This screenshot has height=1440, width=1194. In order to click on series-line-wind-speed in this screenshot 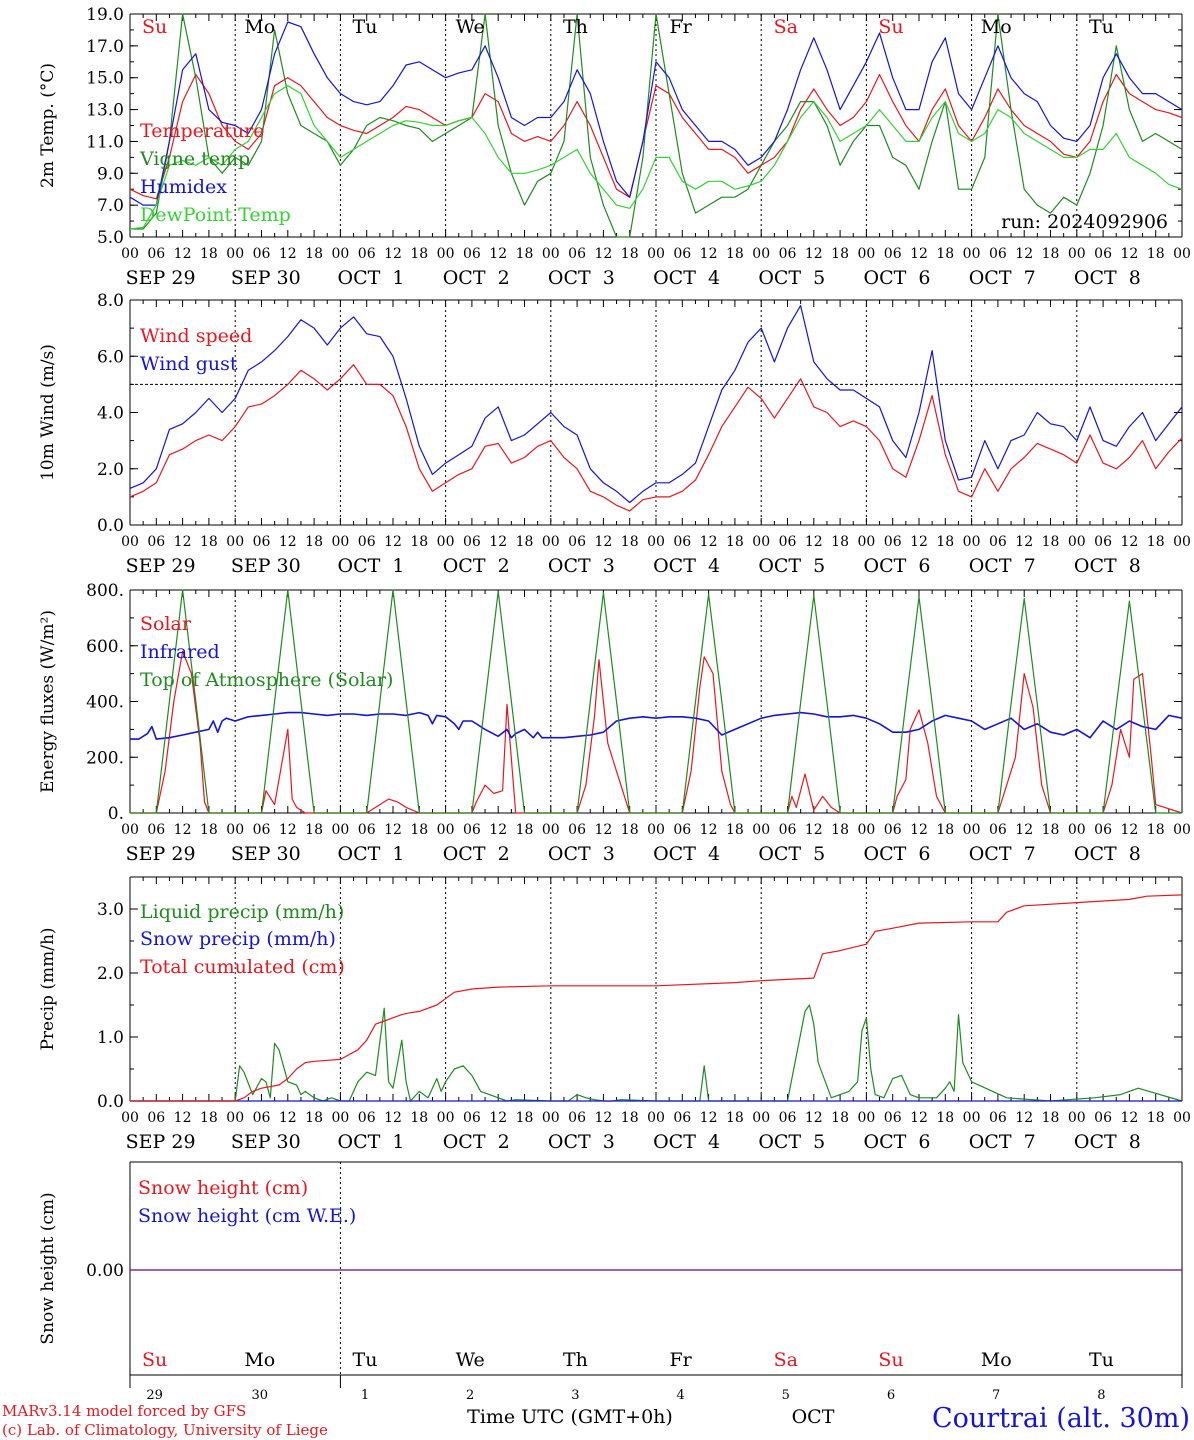, I will do `click(656, 438)`.